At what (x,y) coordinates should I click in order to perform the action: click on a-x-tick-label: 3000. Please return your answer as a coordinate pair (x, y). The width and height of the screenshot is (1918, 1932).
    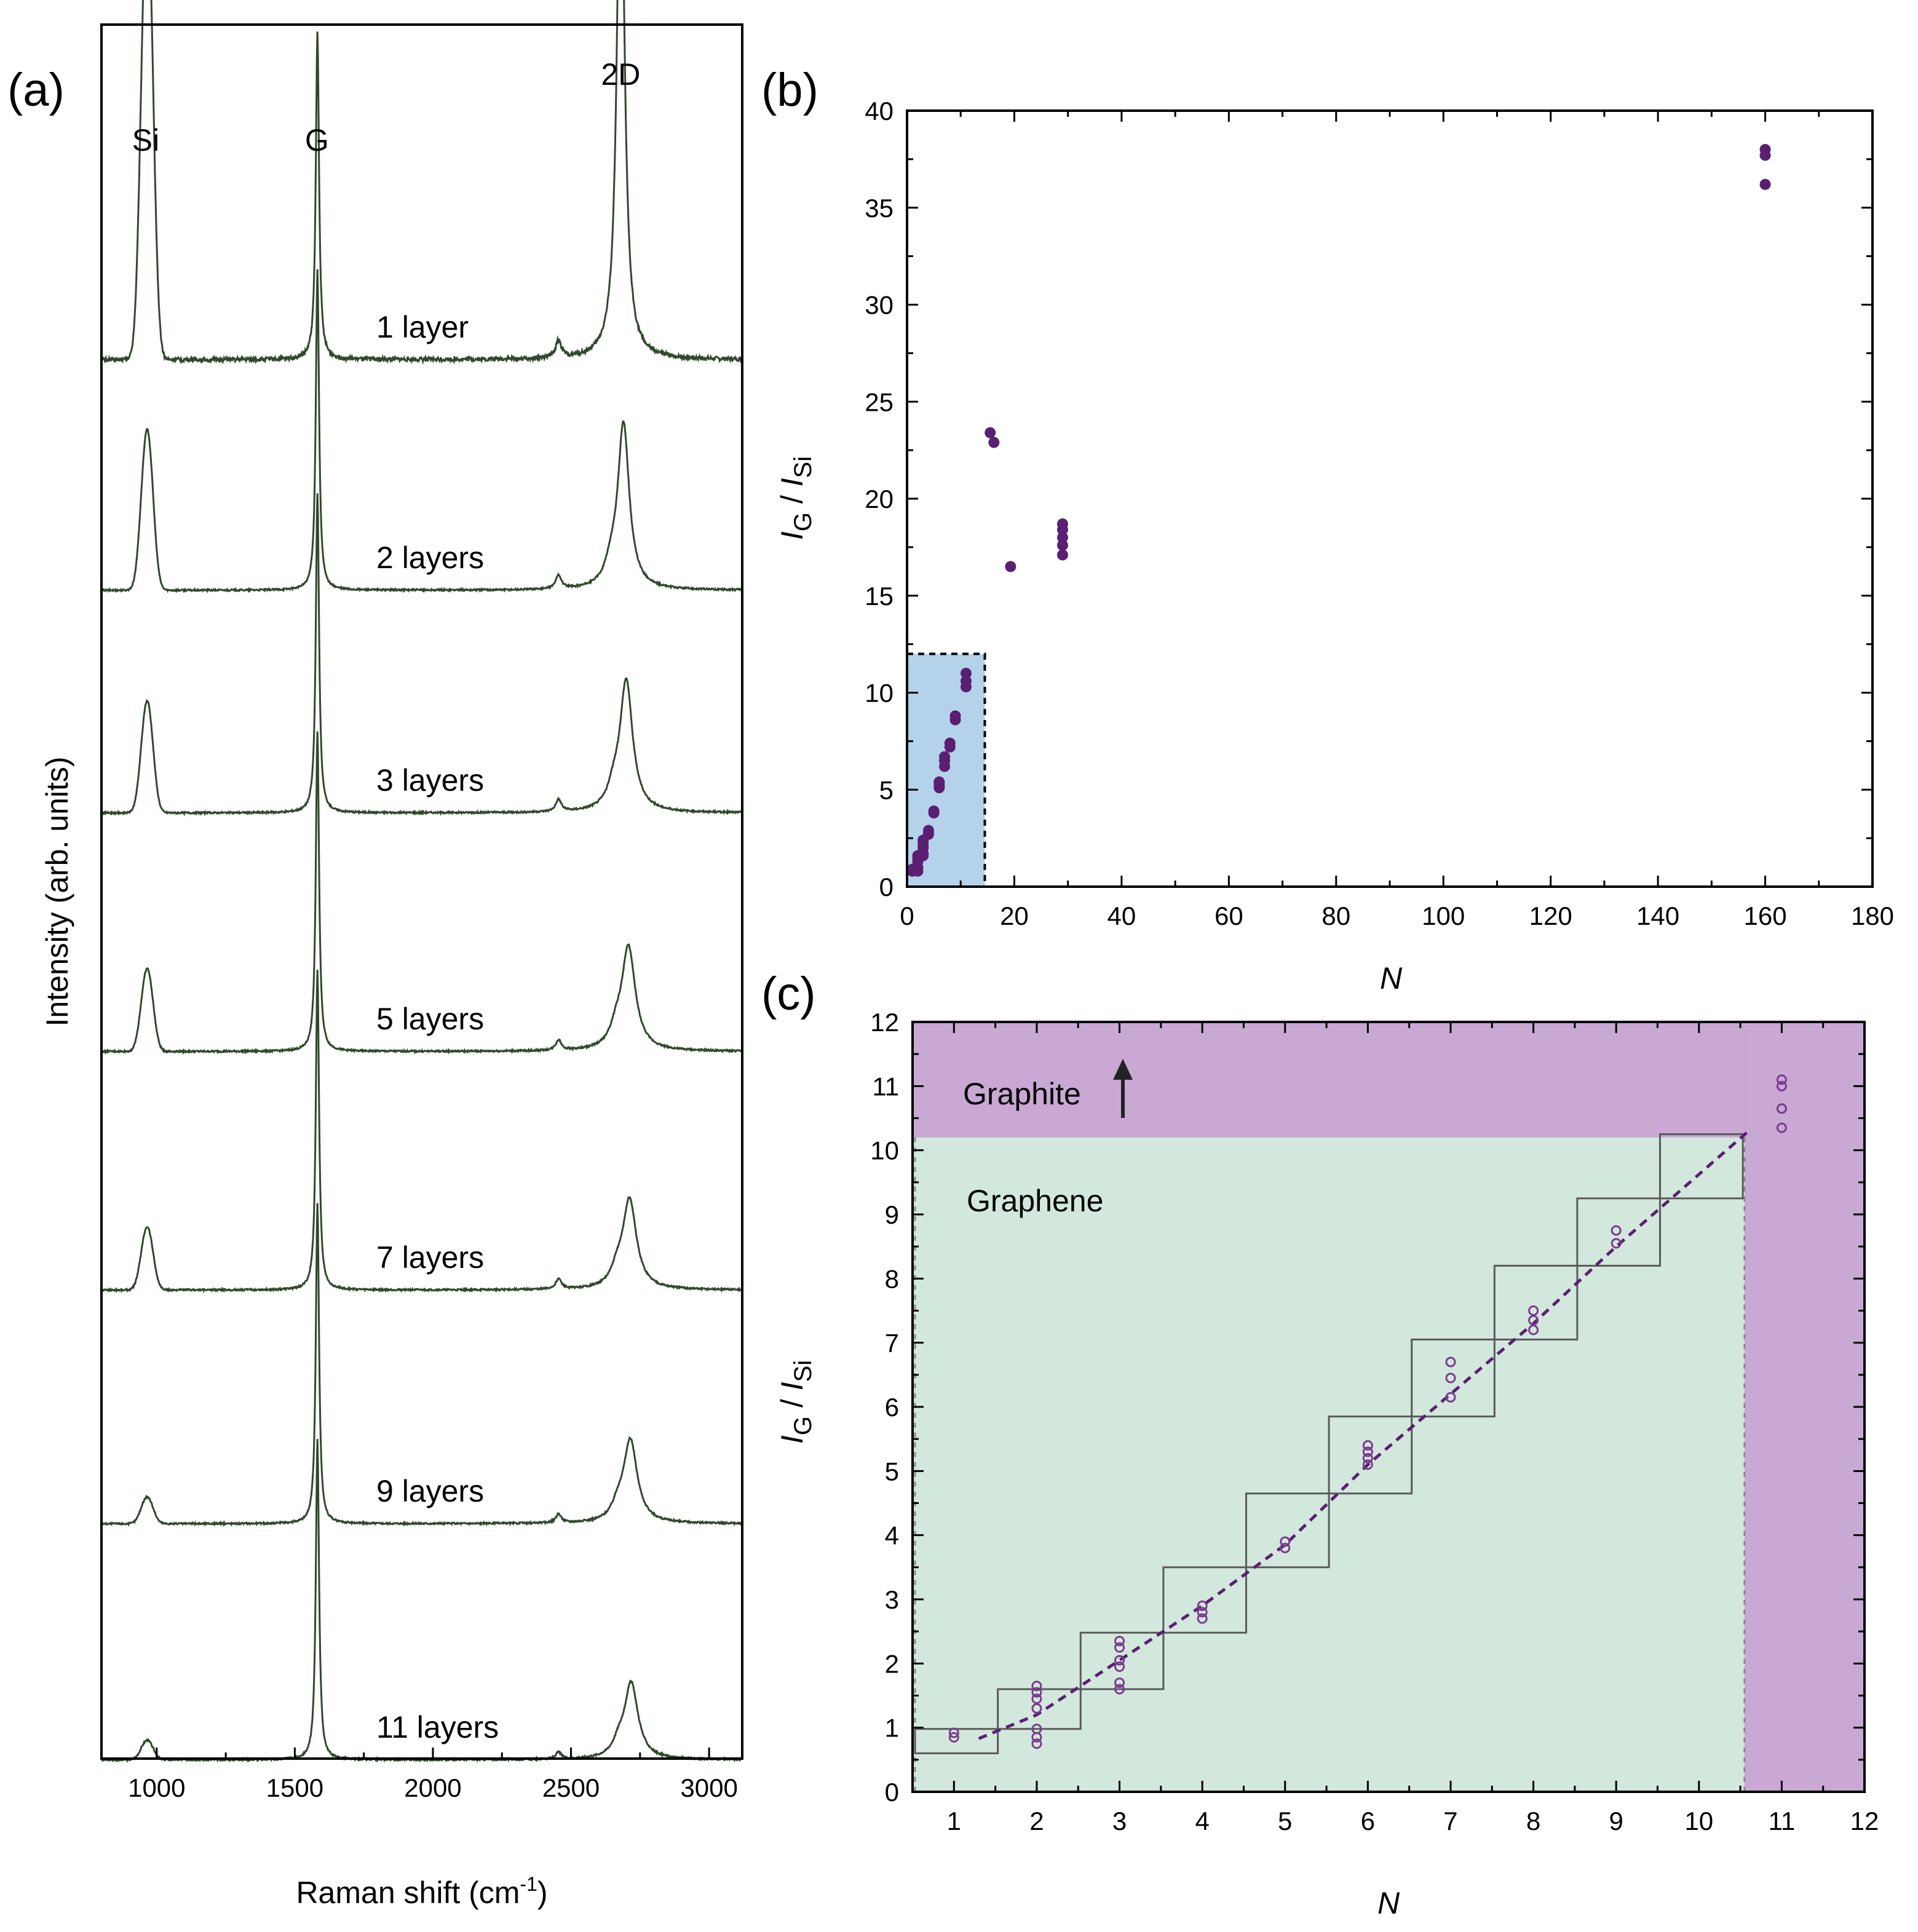
    Looking at the image, I should click on (708, 1787).